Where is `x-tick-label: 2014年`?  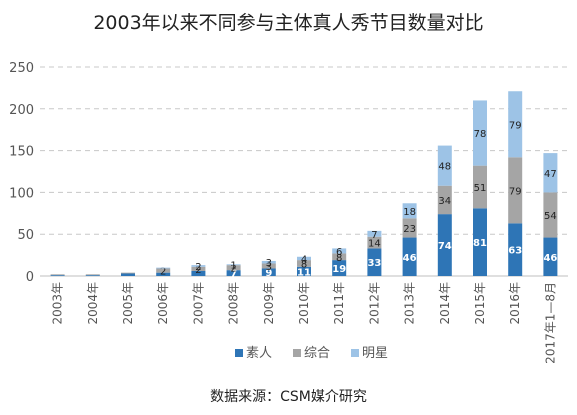
x-tick-label: 2014年 is located at coordinates (445, 303).